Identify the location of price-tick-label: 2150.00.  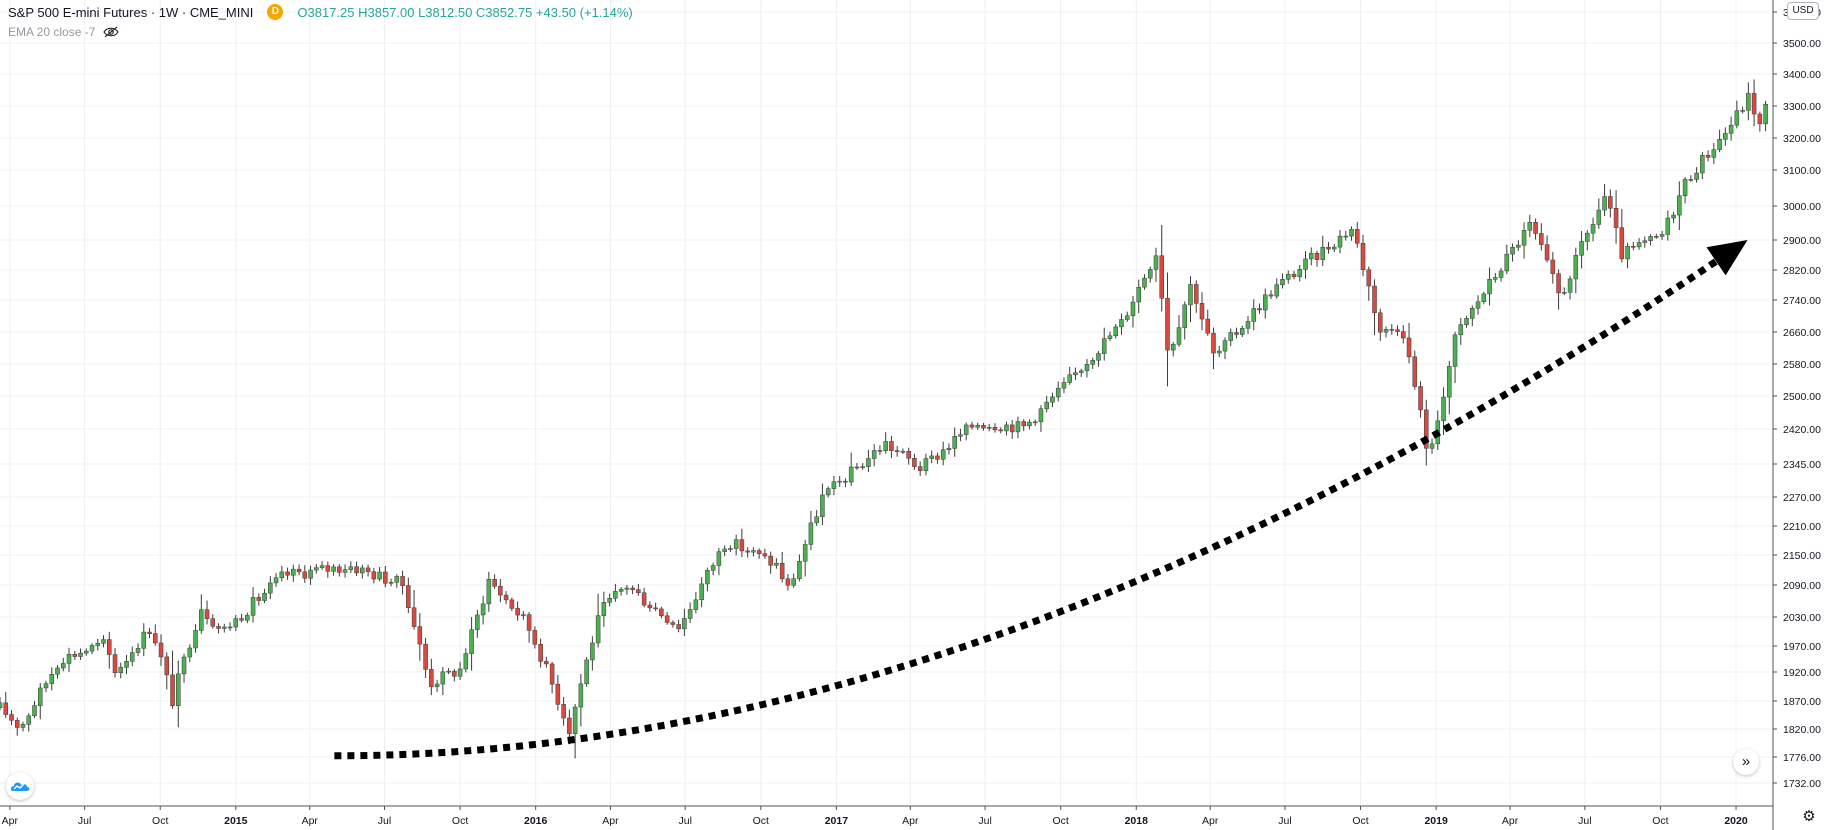
(1802, 556).